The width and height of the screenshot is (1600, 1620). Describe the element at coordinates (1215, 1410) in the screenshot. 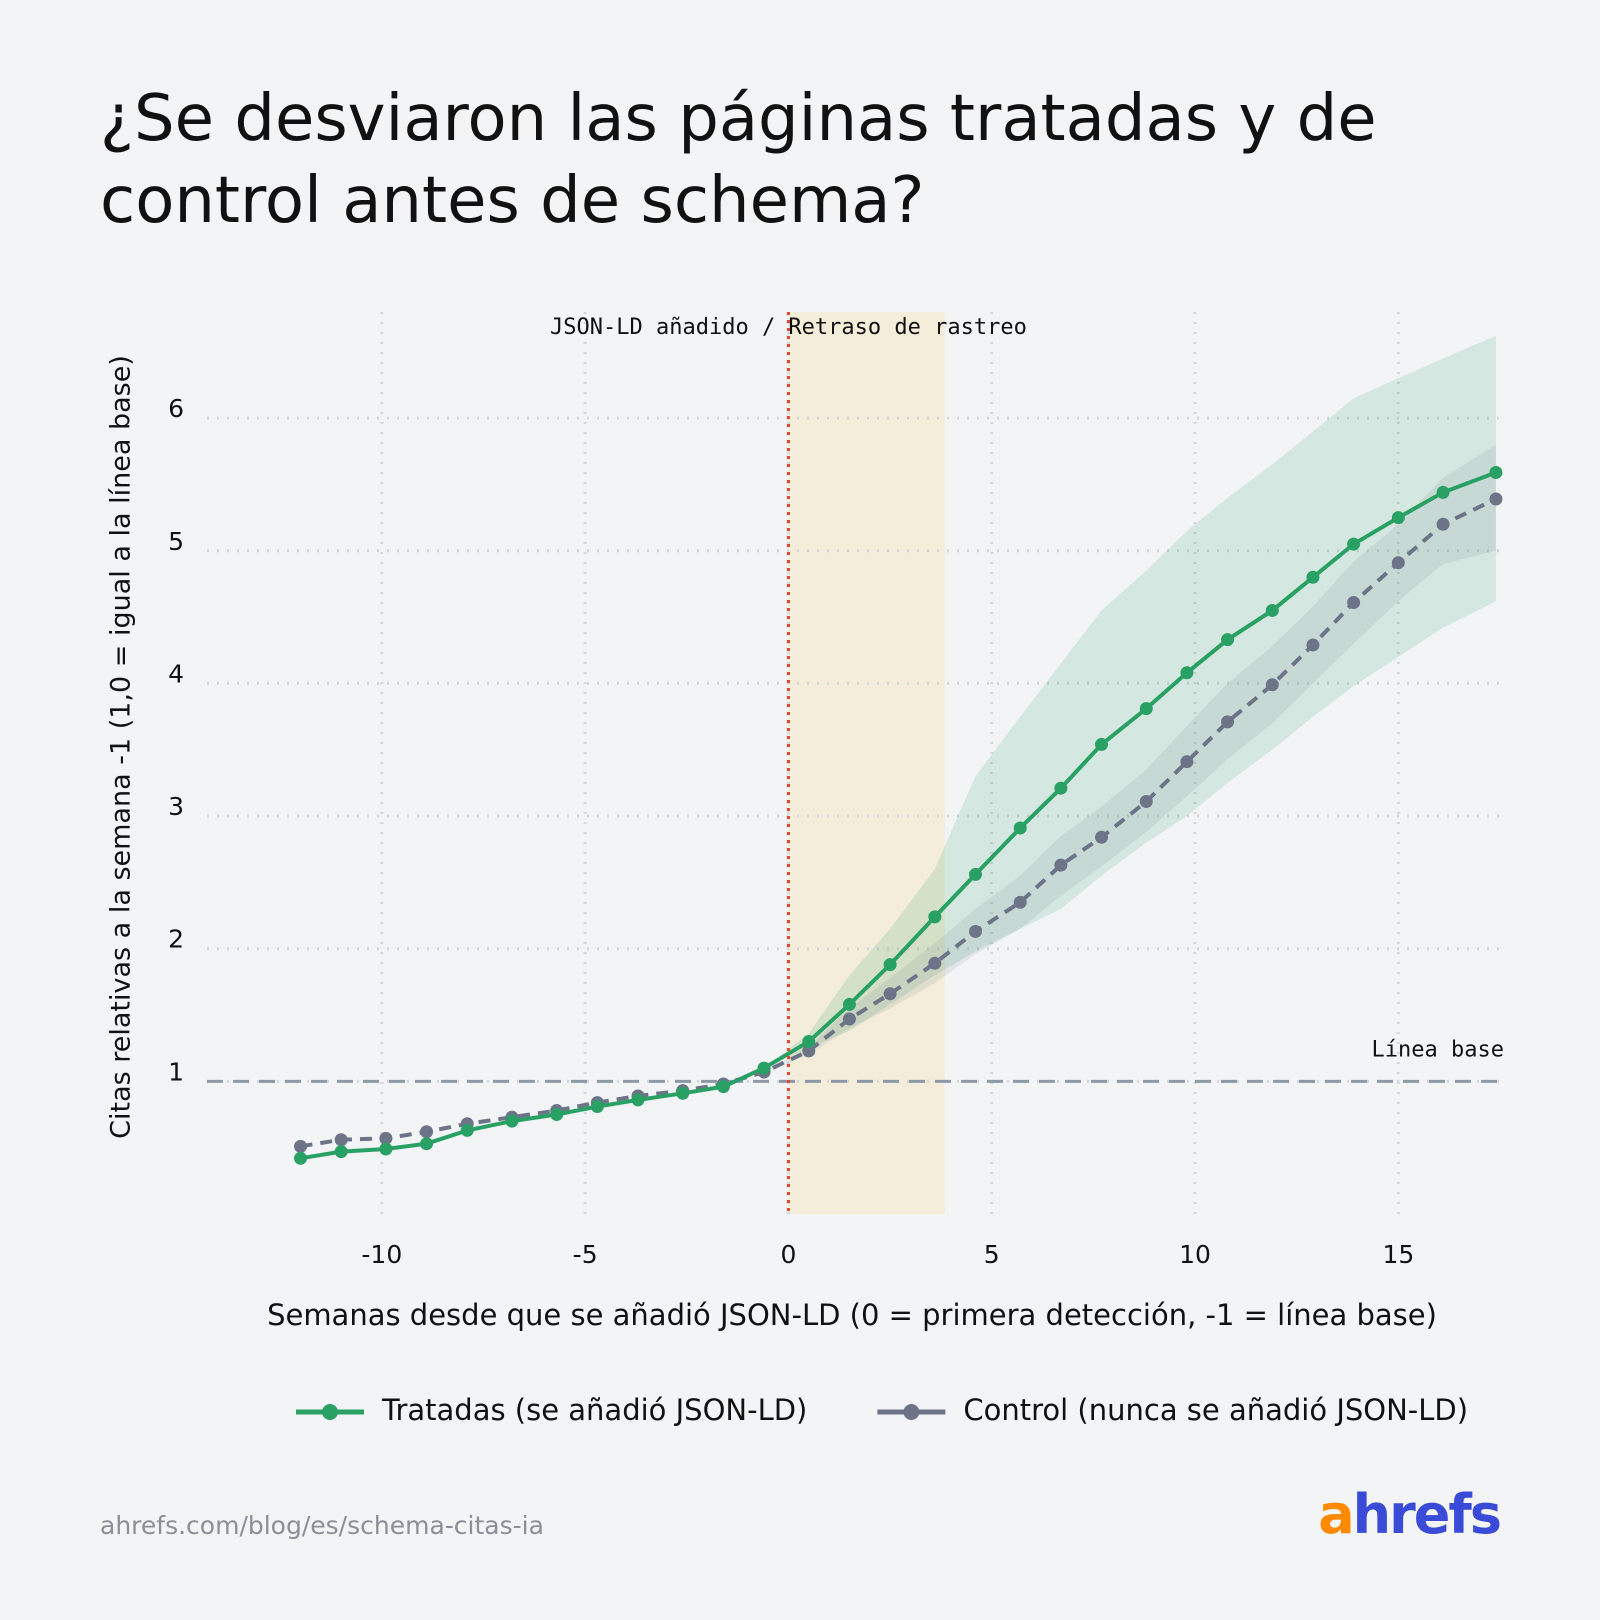

I see `legend-label: Control (nunca se añadió JSON-LD)` at that location.